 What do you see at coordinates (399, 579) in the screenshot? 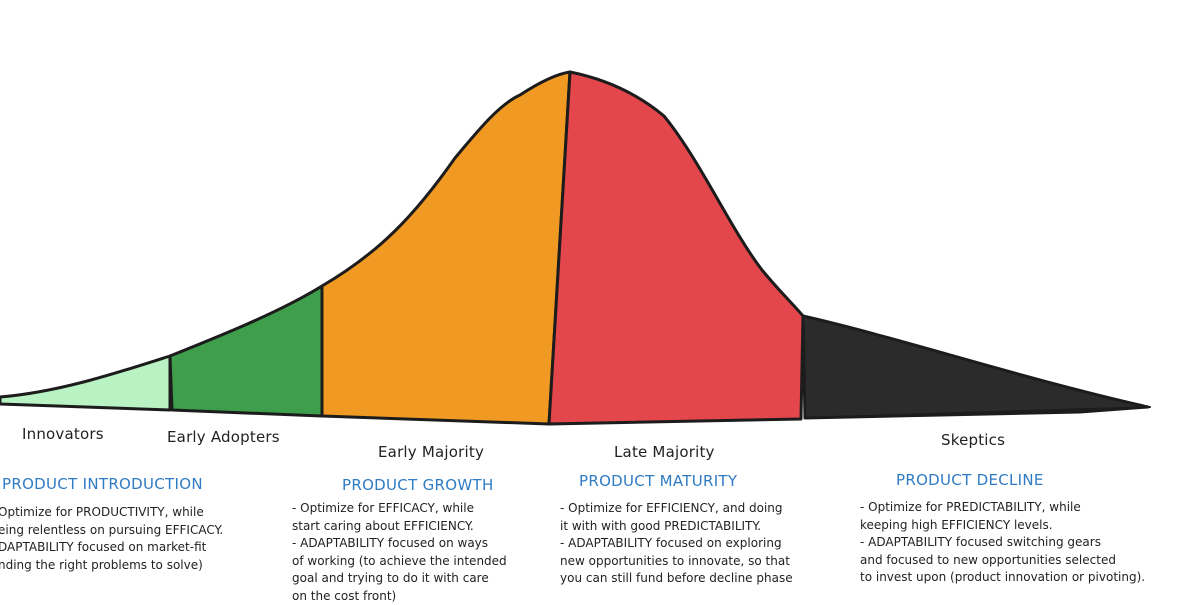
I see `phase-line: goal and trying to do it with care` at bounding box center [399, 579].